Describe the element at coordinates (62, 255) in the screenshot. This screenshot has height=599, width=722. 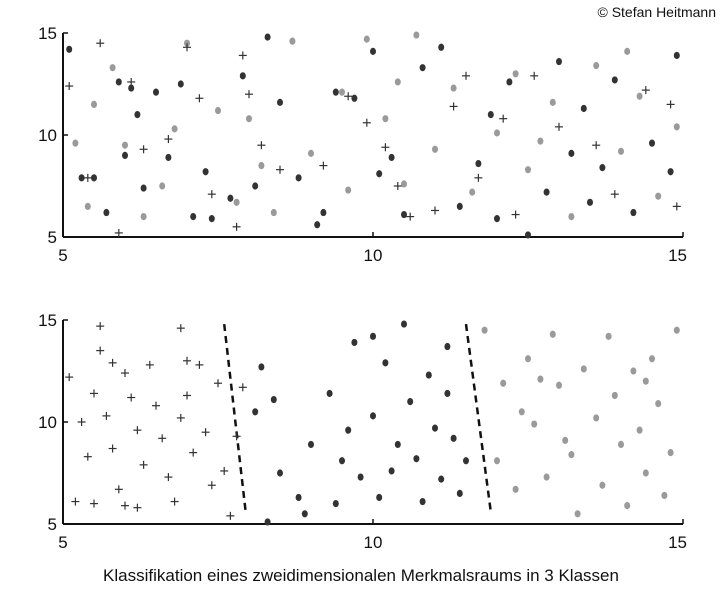
I see `x-tick-label: 5` at that location.